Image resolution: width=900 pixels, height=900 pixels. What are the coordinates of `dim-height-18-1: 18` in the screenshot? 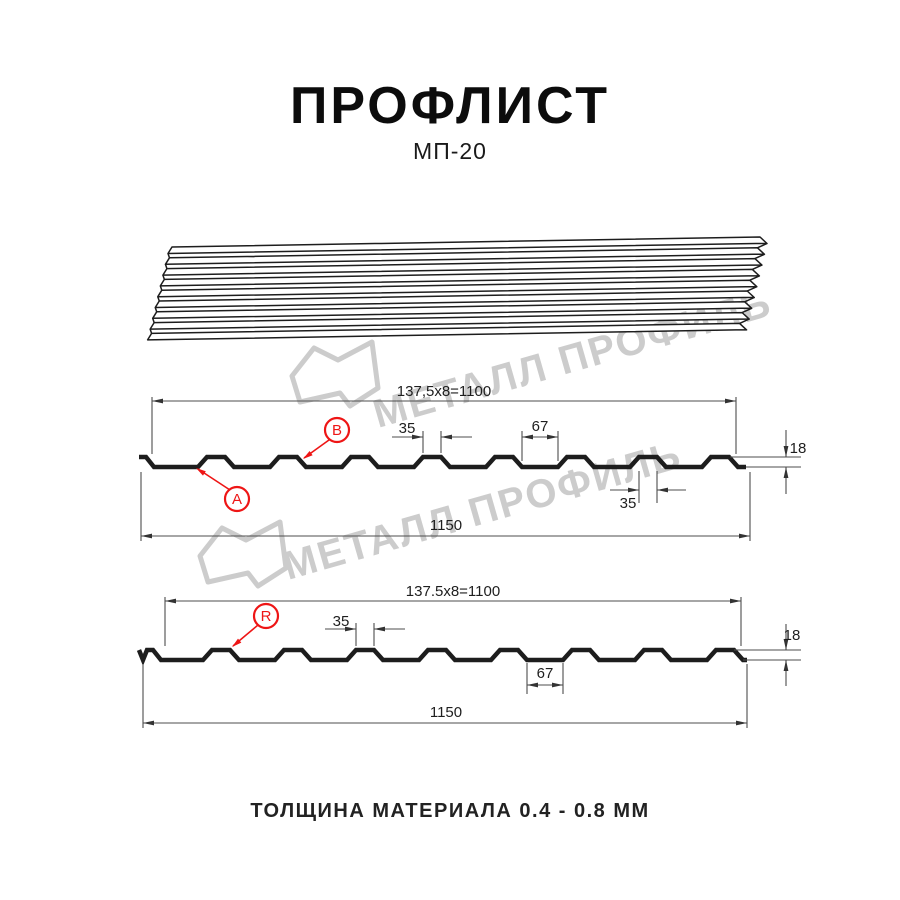 It's located at (798, 448).